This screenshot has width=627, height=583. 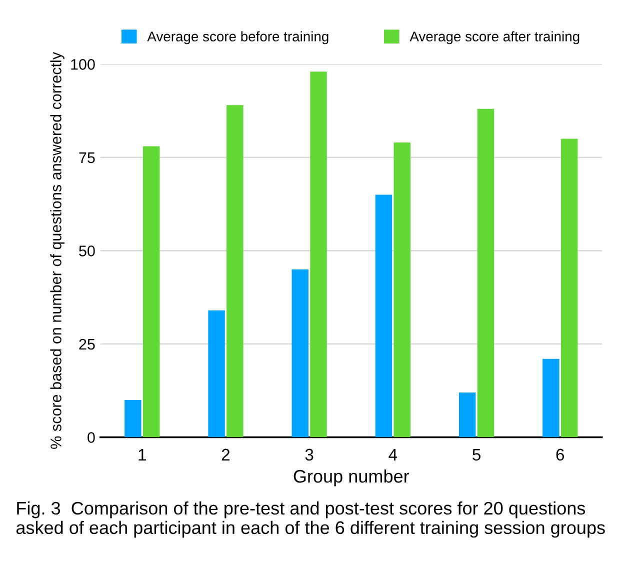 I want to click on y-tick-label: 0, so click(x=91, y=437).